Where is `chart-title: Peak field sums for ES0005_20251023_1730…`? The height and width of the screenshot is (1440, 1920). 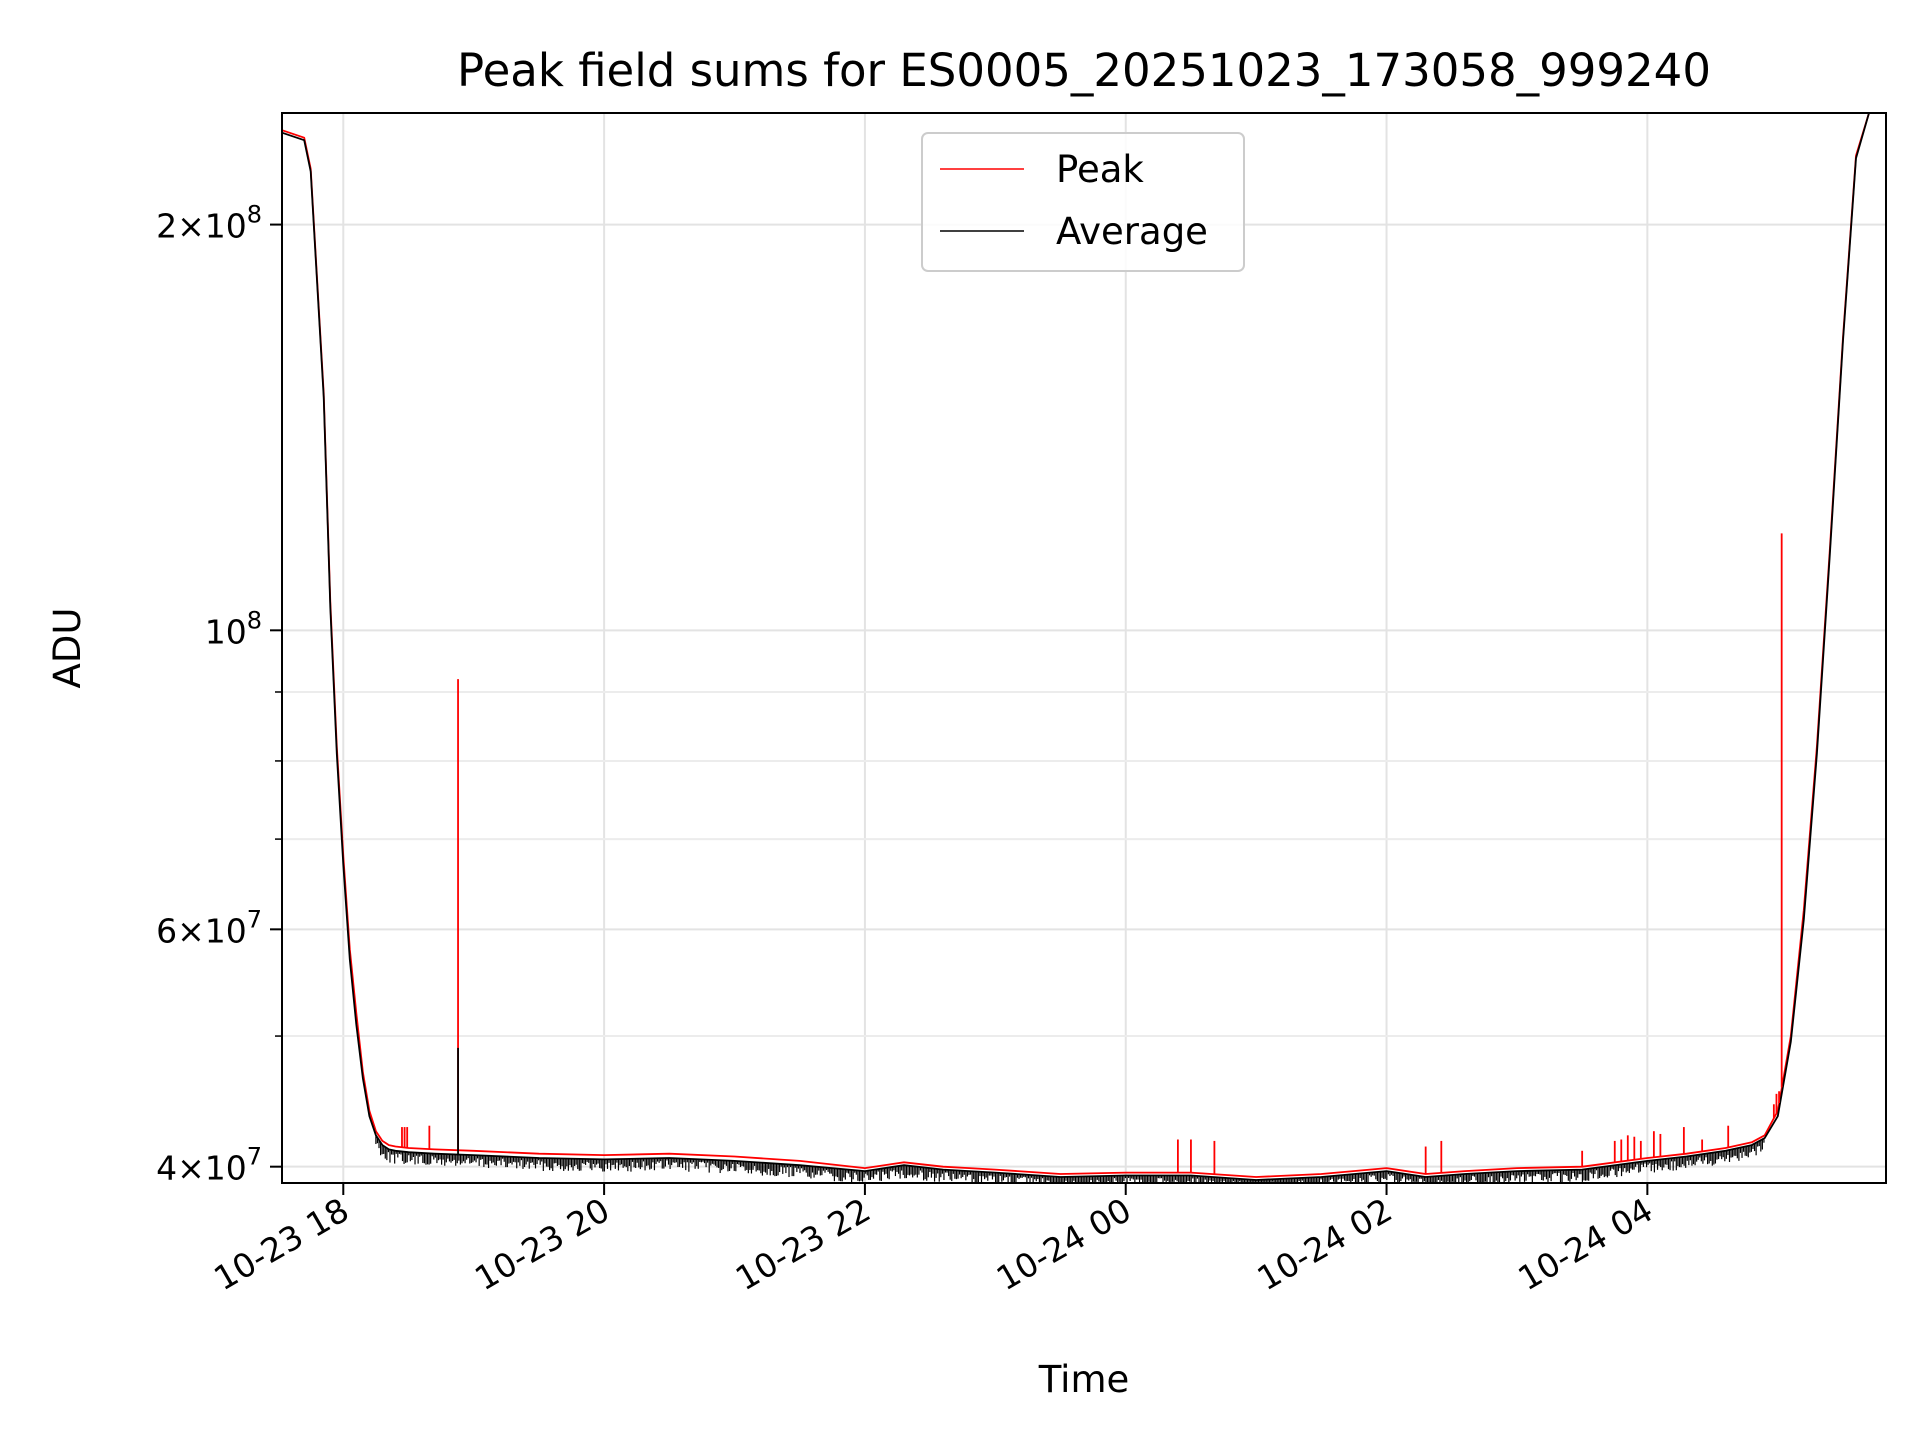 chart-title: Peak field sums for ES0005_20251023_1730… is located at coordinates (1084, 70).